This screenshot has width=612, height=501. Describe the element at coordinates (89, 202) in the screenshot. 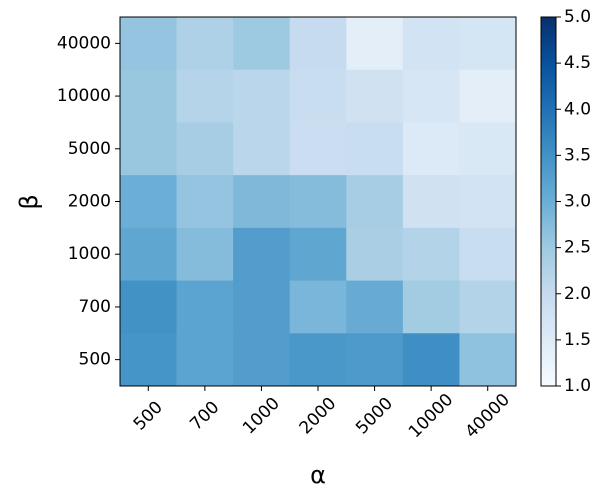

I see `y-tick-label: 2000` at that location.